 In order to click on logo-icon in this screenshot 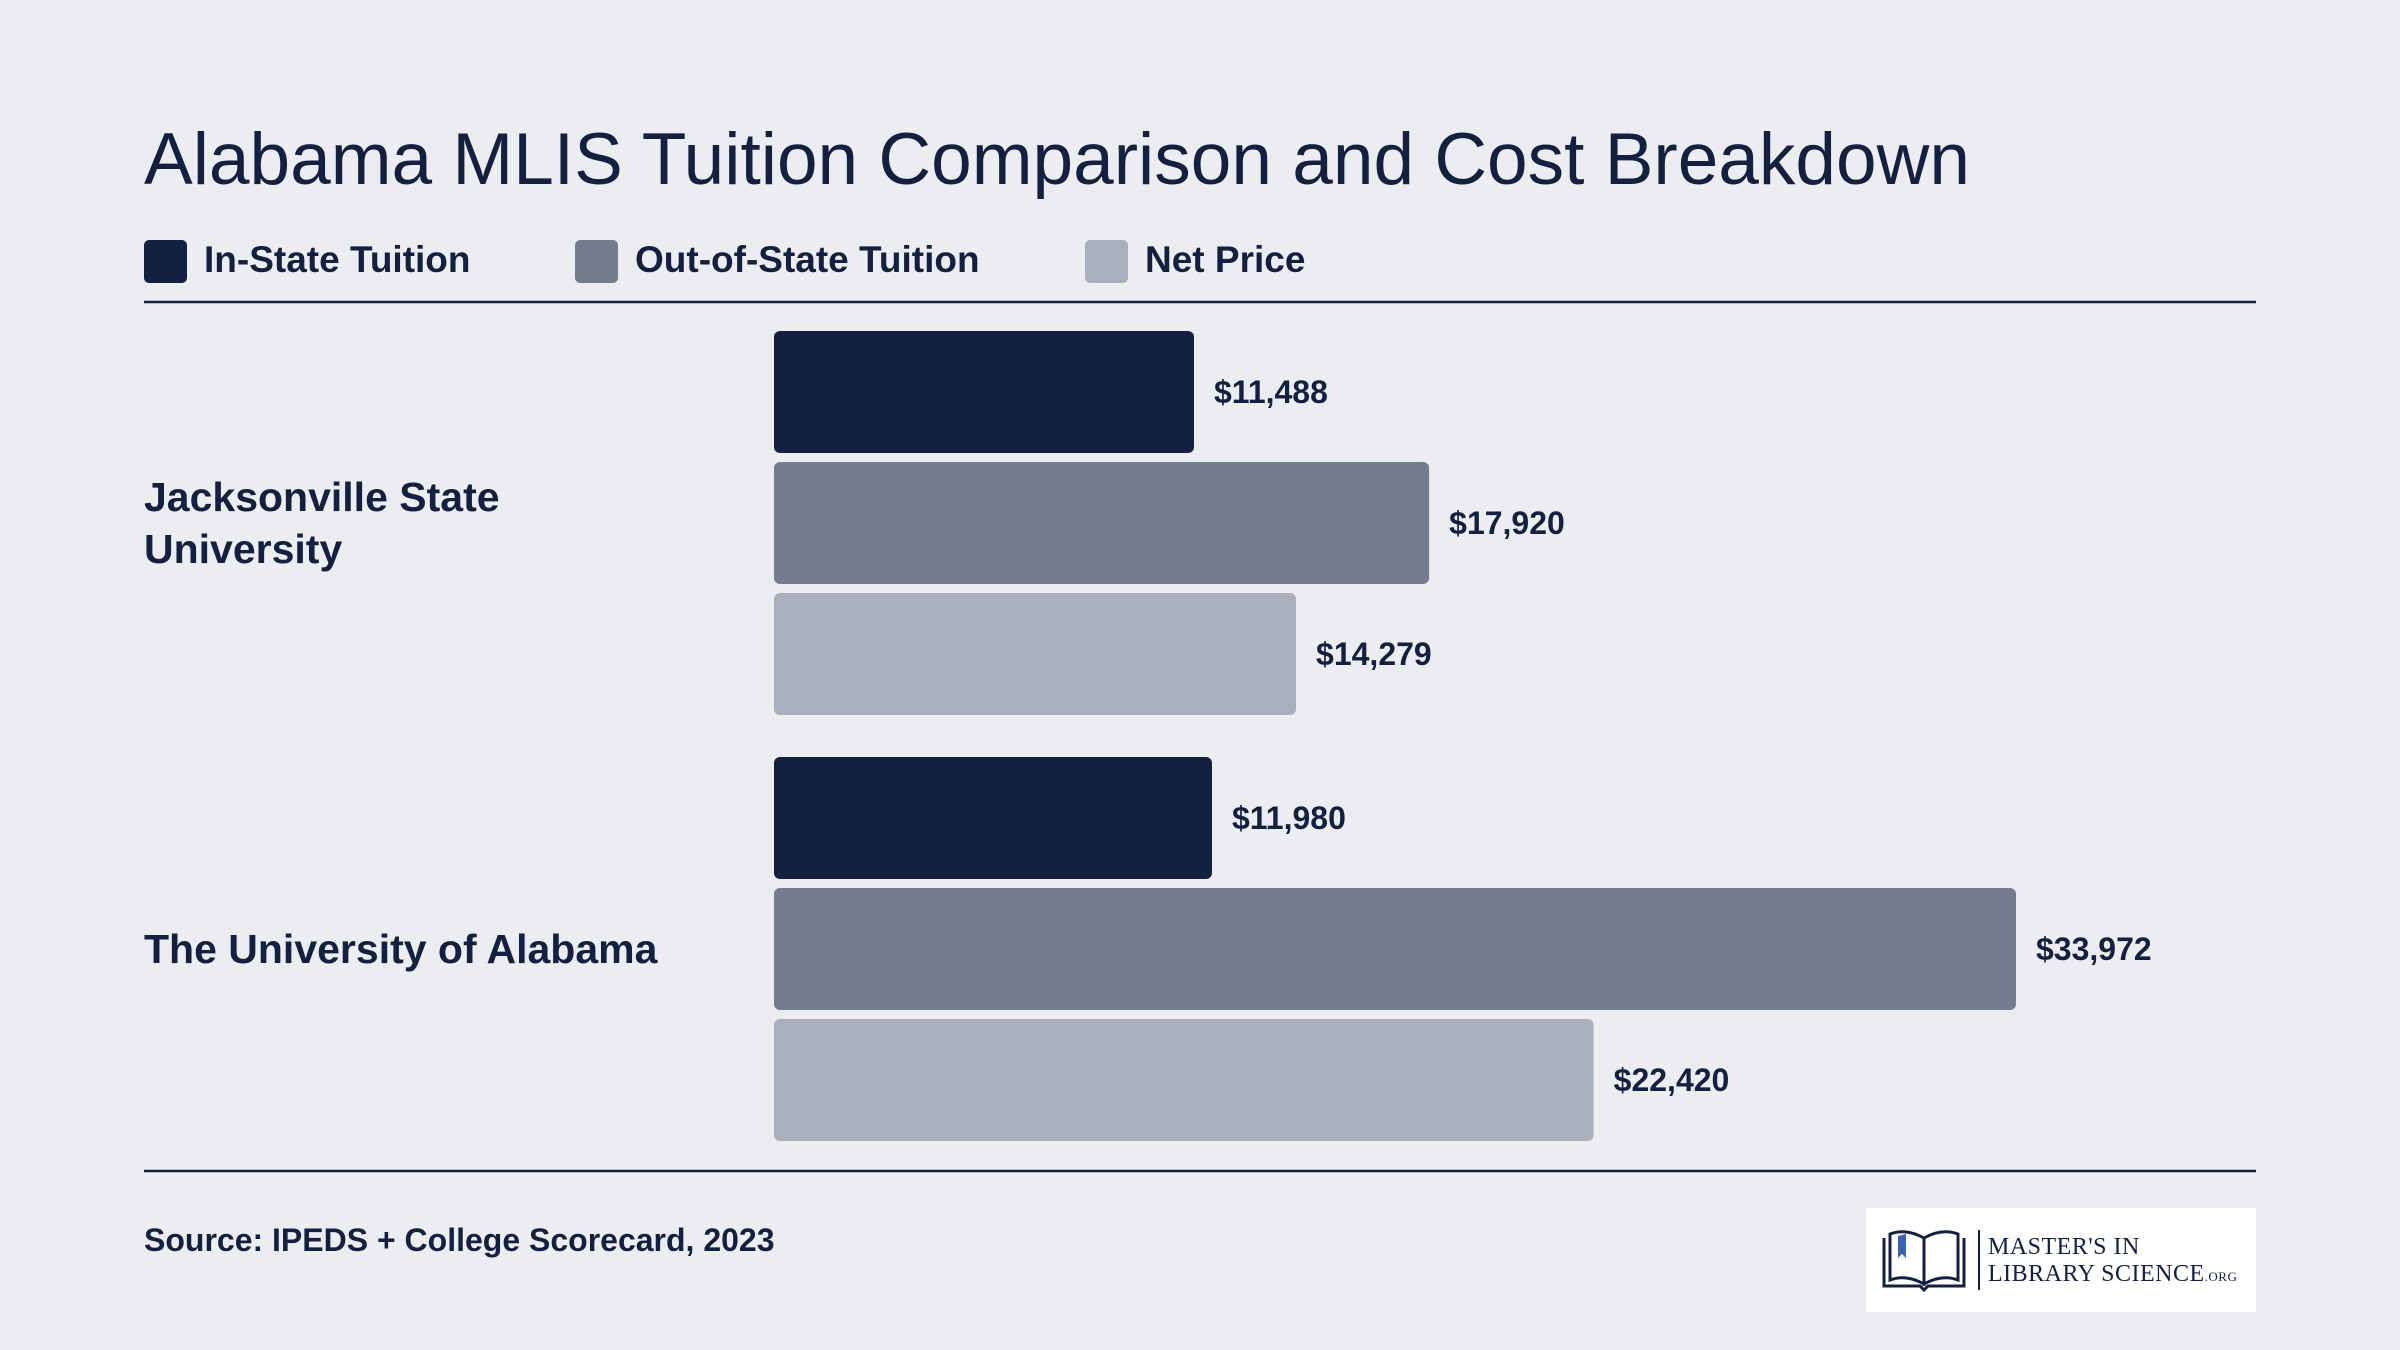, I will do `click(1924, 1261)`.